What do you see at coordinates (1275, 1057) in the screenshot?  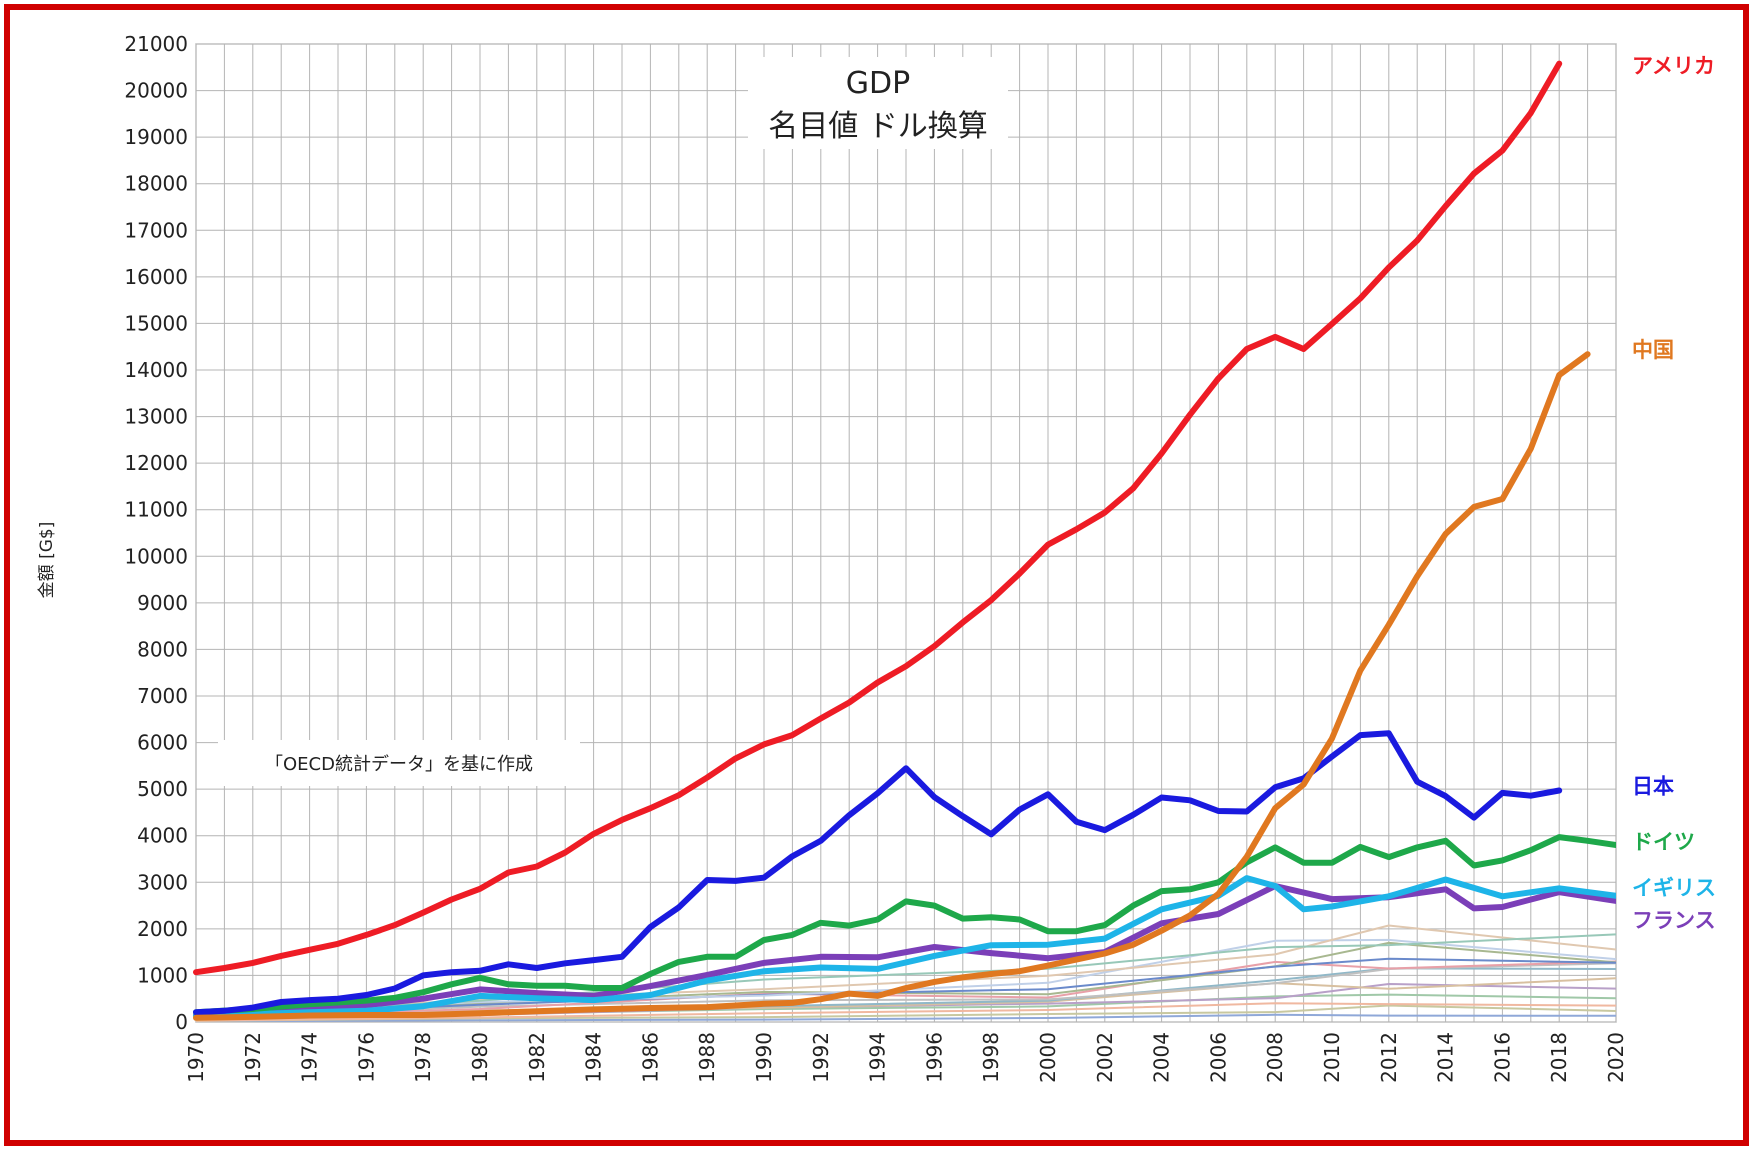 I see `x-tick-label: 2008` at bounding box center [1275, 1057].